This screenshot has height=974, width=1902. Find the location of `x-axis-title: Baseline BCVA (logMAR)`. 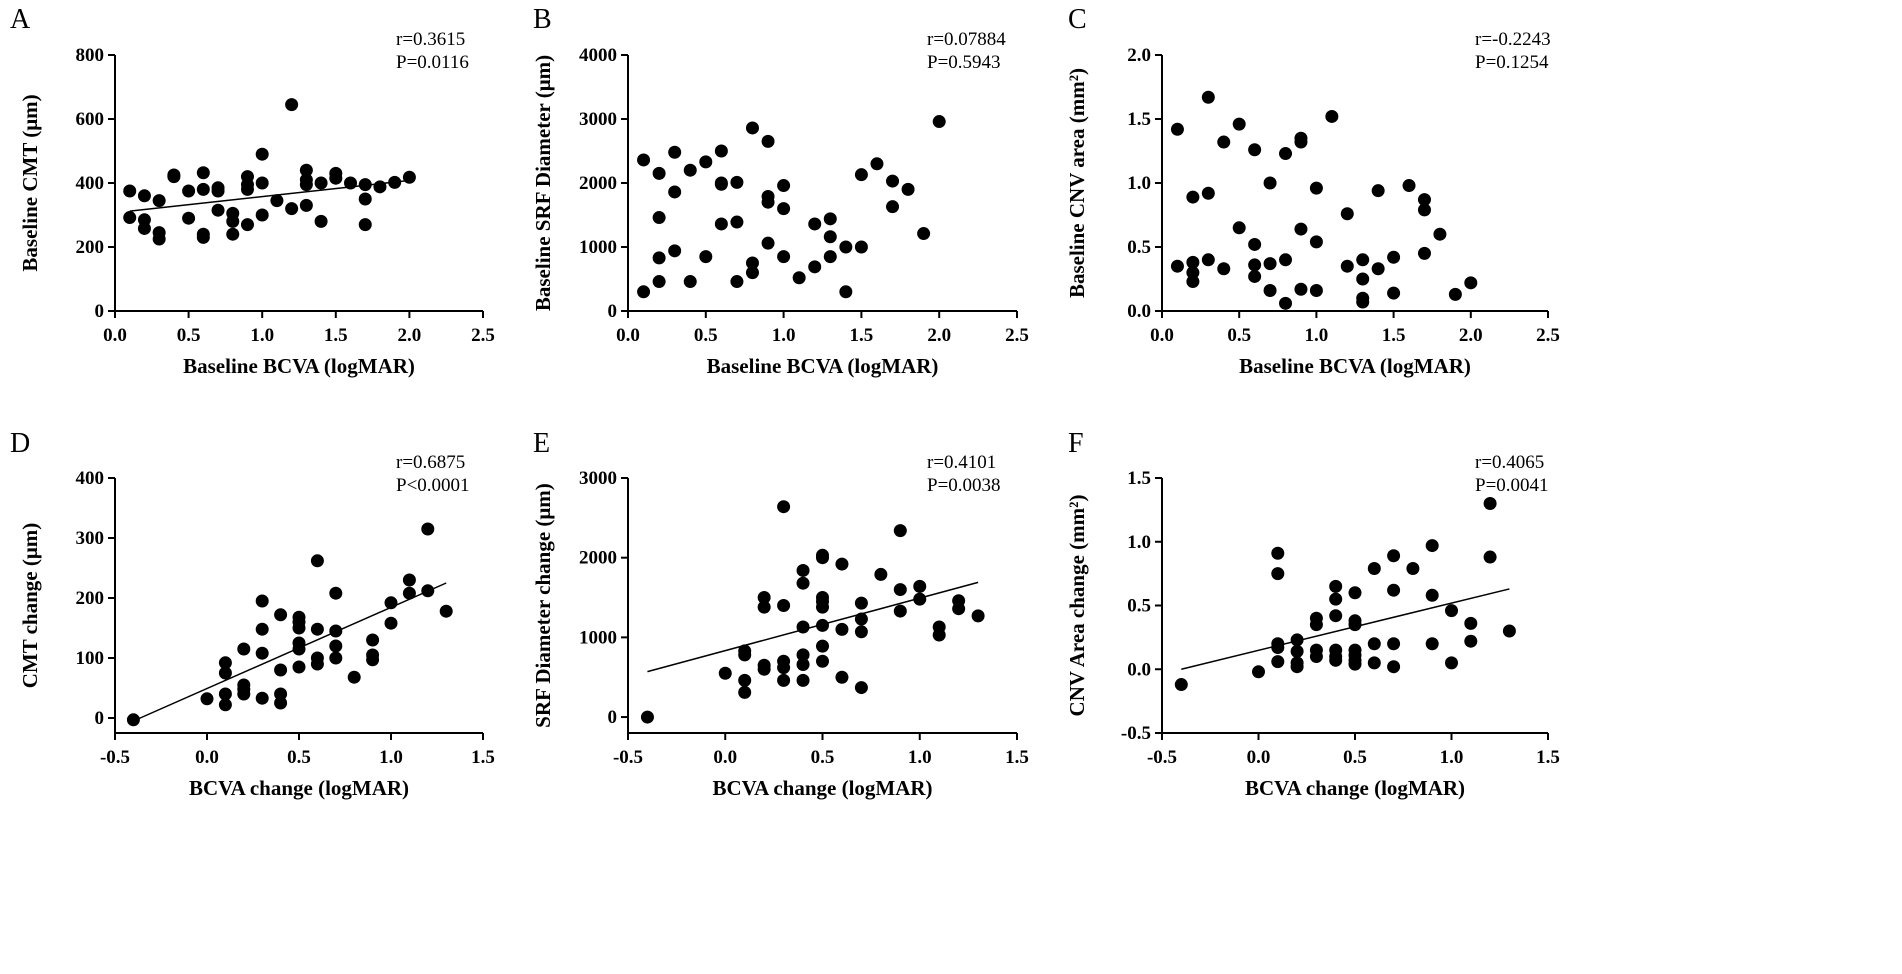

x-axis-title: Baseline BCVA (logMAR) is located at coordinates (299, 366).